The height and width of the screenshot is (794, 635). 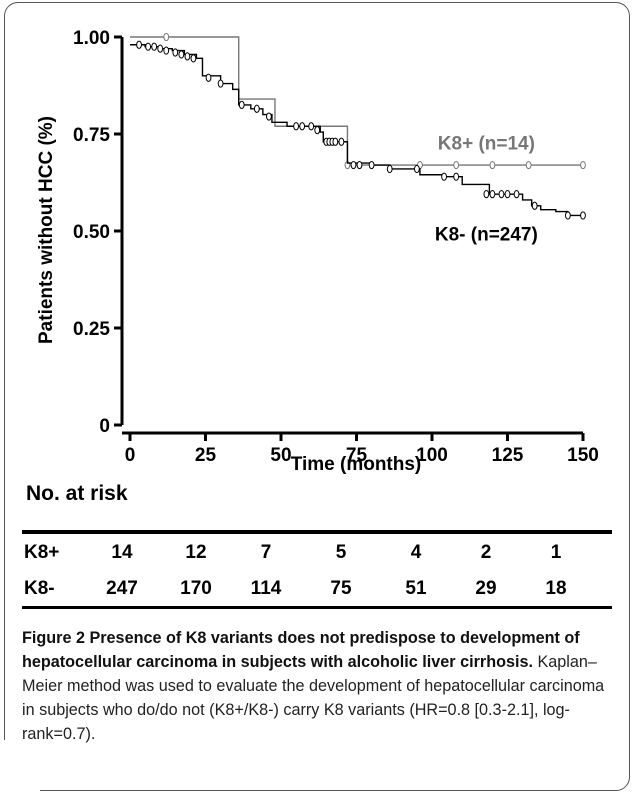 I want to click on risk-value: 4, so click(x=416, y=552).